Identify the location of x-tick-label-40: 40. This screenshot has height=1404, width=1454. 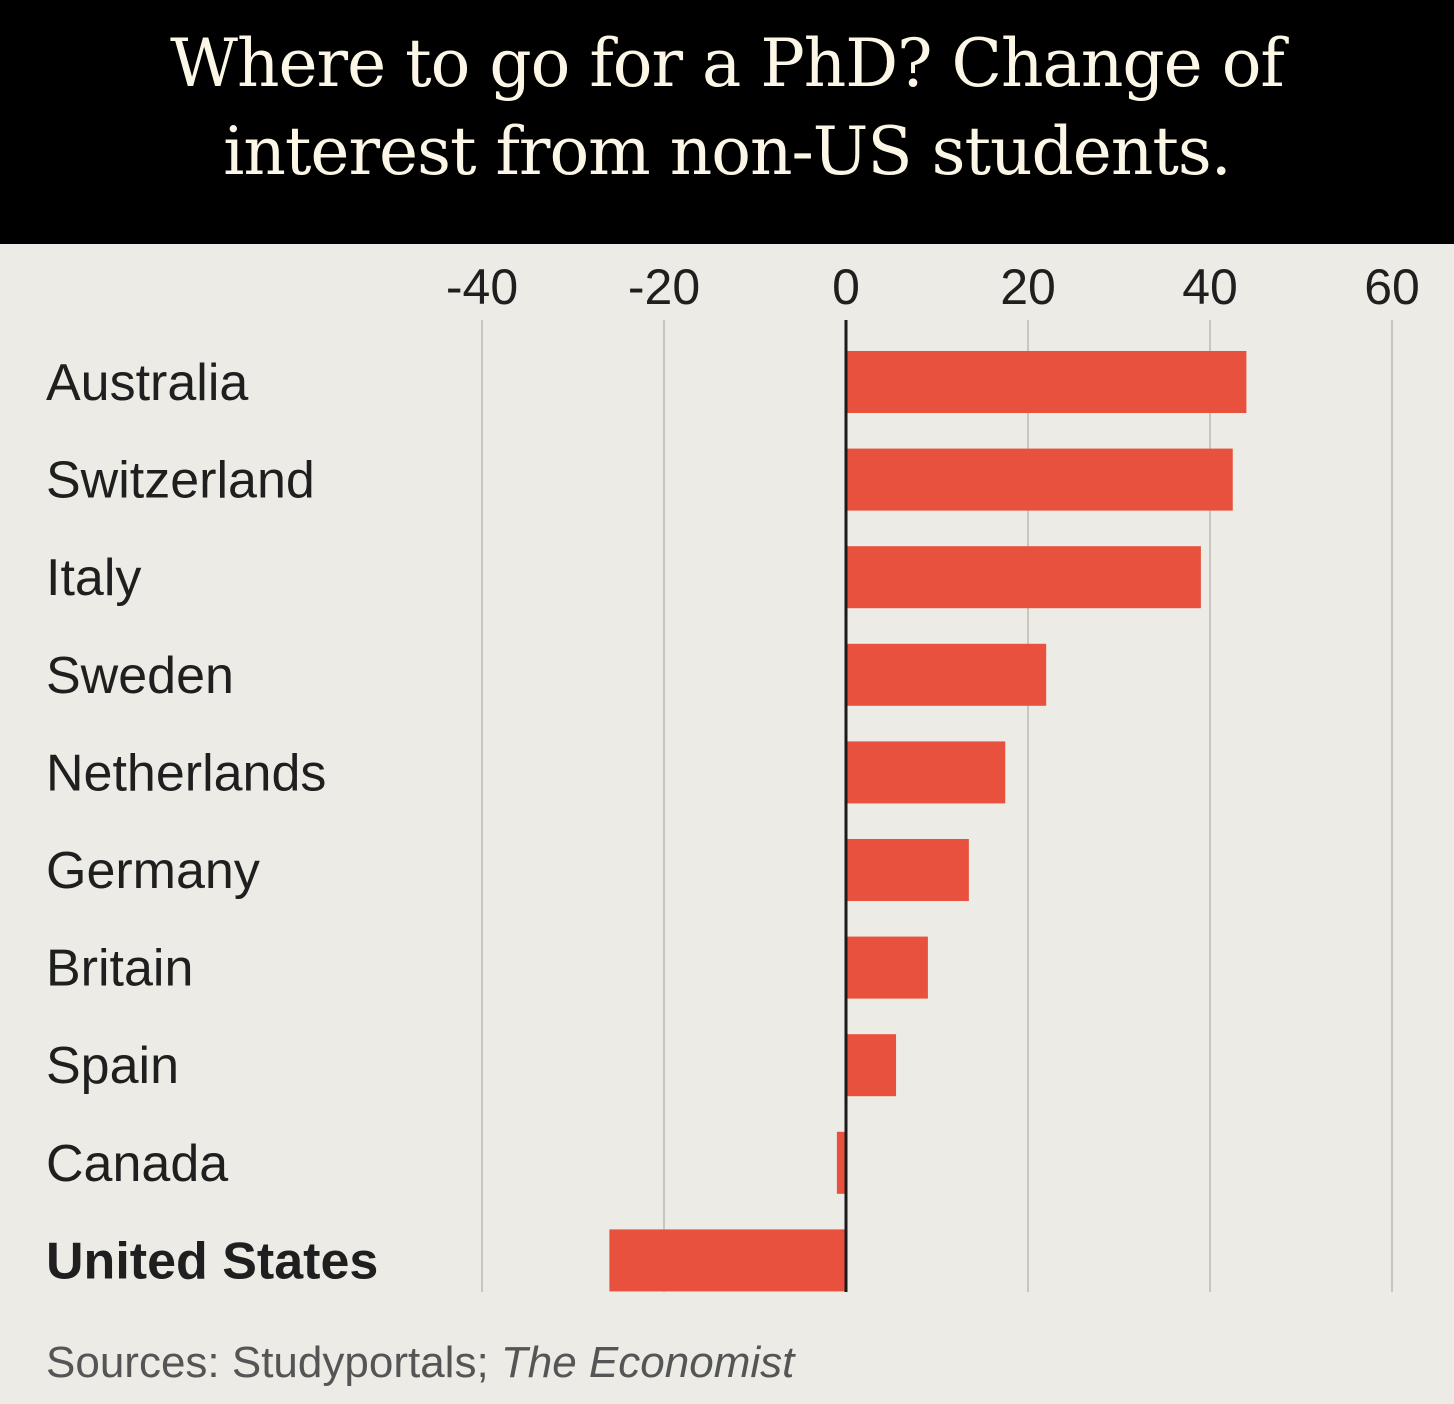
(1210, 287).